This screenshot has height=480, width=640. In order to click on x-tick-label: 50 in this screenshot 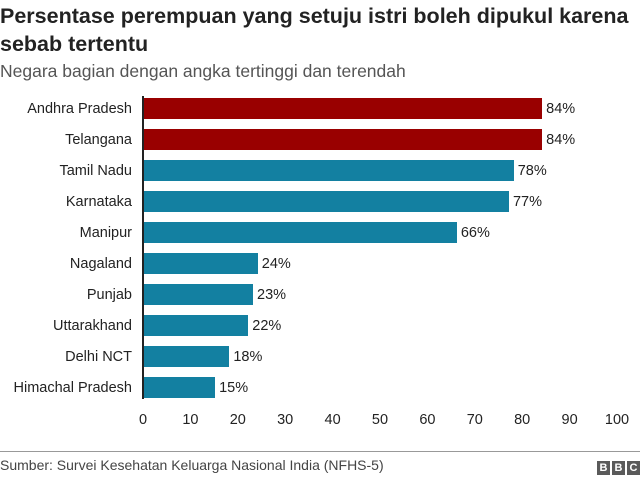, I will do `click(380, 420)`.